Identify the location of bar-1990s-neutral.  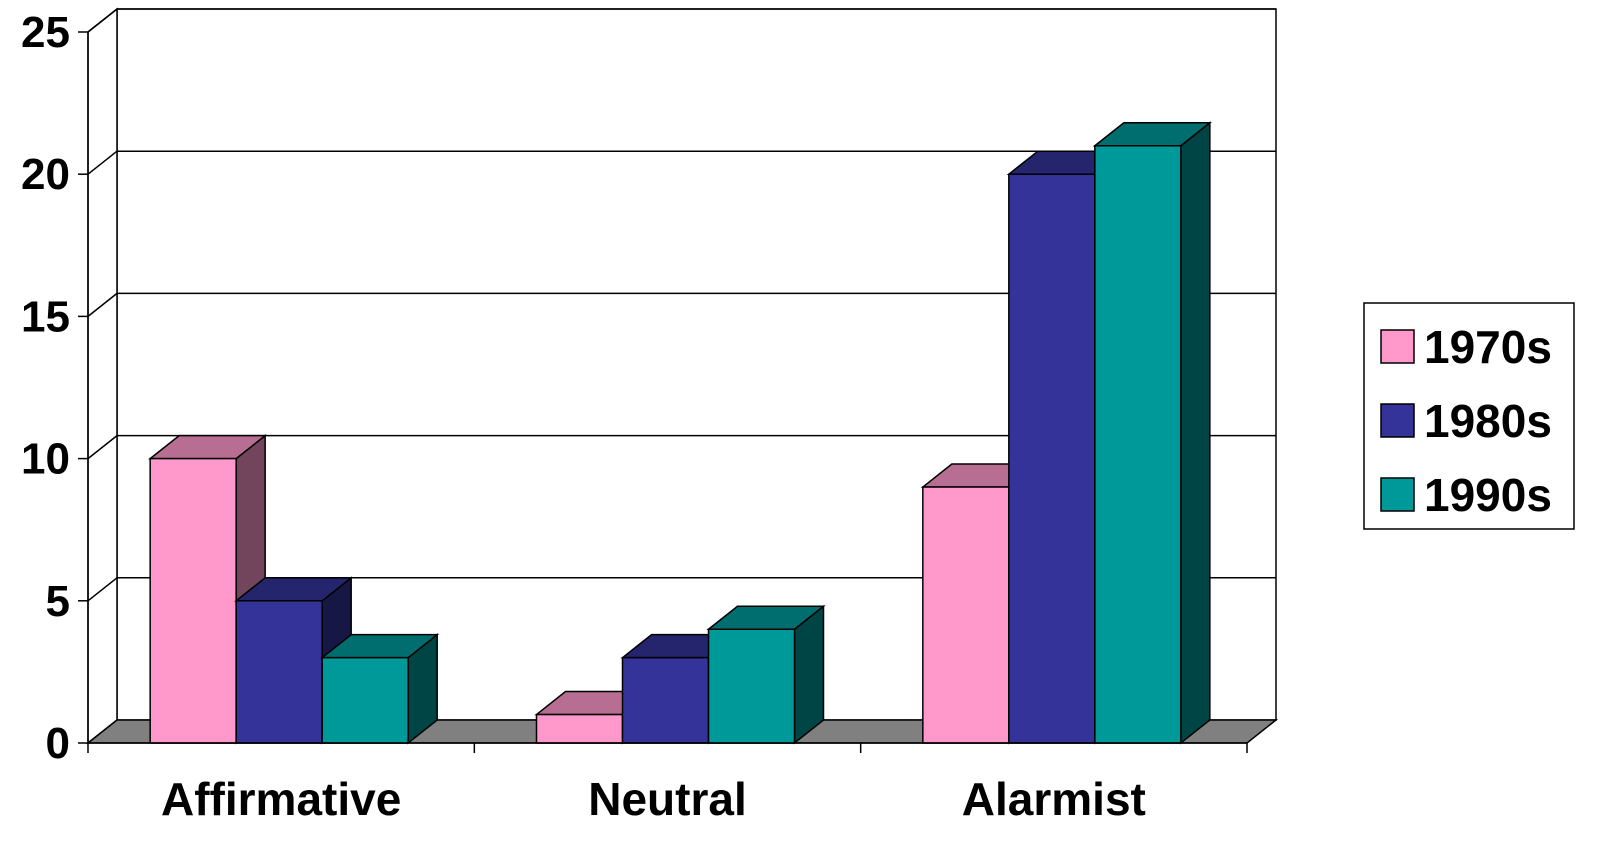
(766, 674).